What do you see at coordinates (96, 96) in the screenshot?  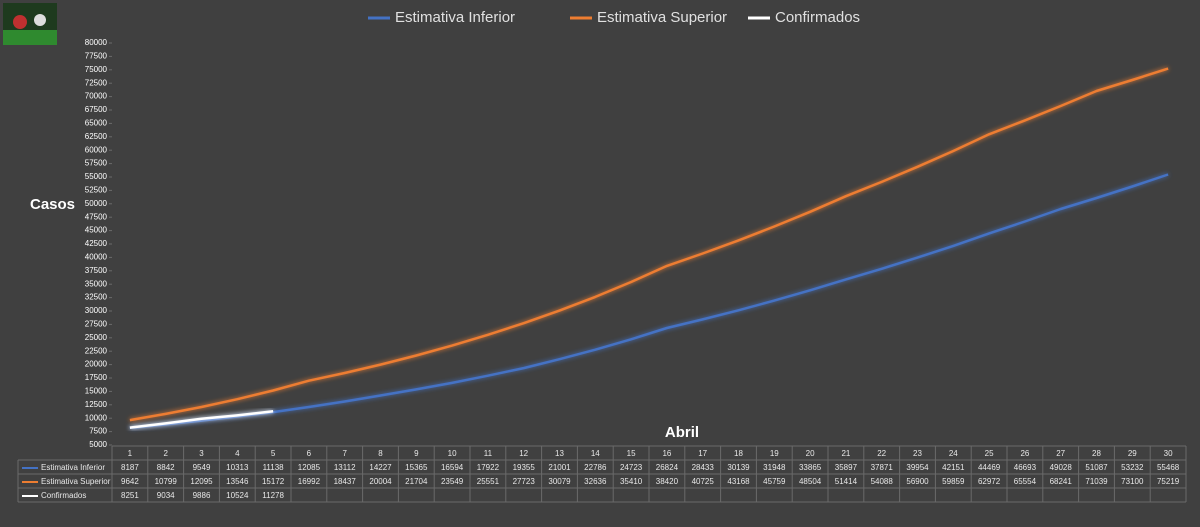 I see `y-tick-label: 70000` at bounding box center [96, 96].